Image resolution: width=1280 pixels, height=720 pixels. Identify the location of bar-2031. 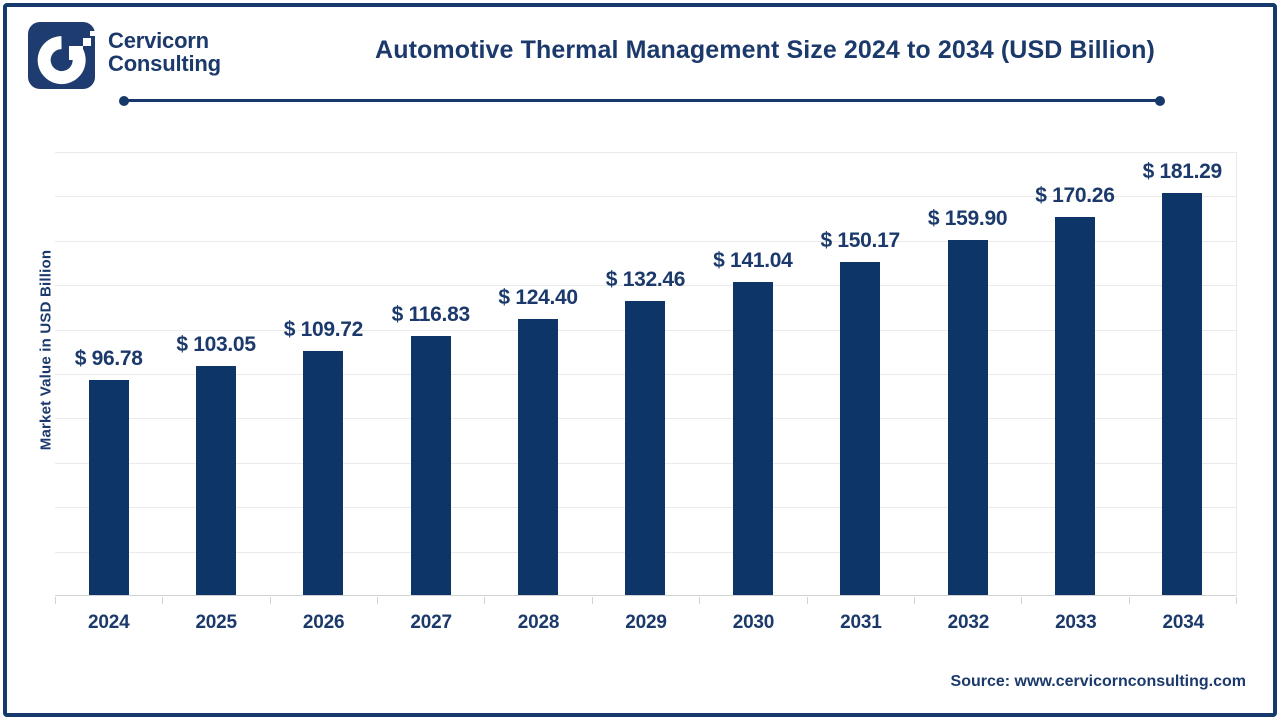
(860, 428).